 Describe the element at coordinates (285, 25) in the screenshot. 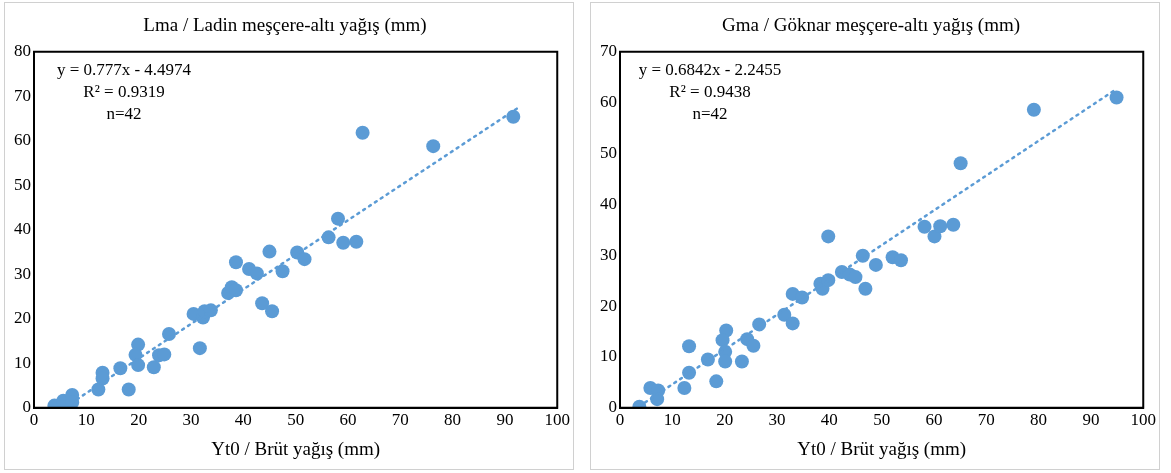

I see `chart-title: Lma / Ladin meşçere-altı yağış (mm)` at that location.